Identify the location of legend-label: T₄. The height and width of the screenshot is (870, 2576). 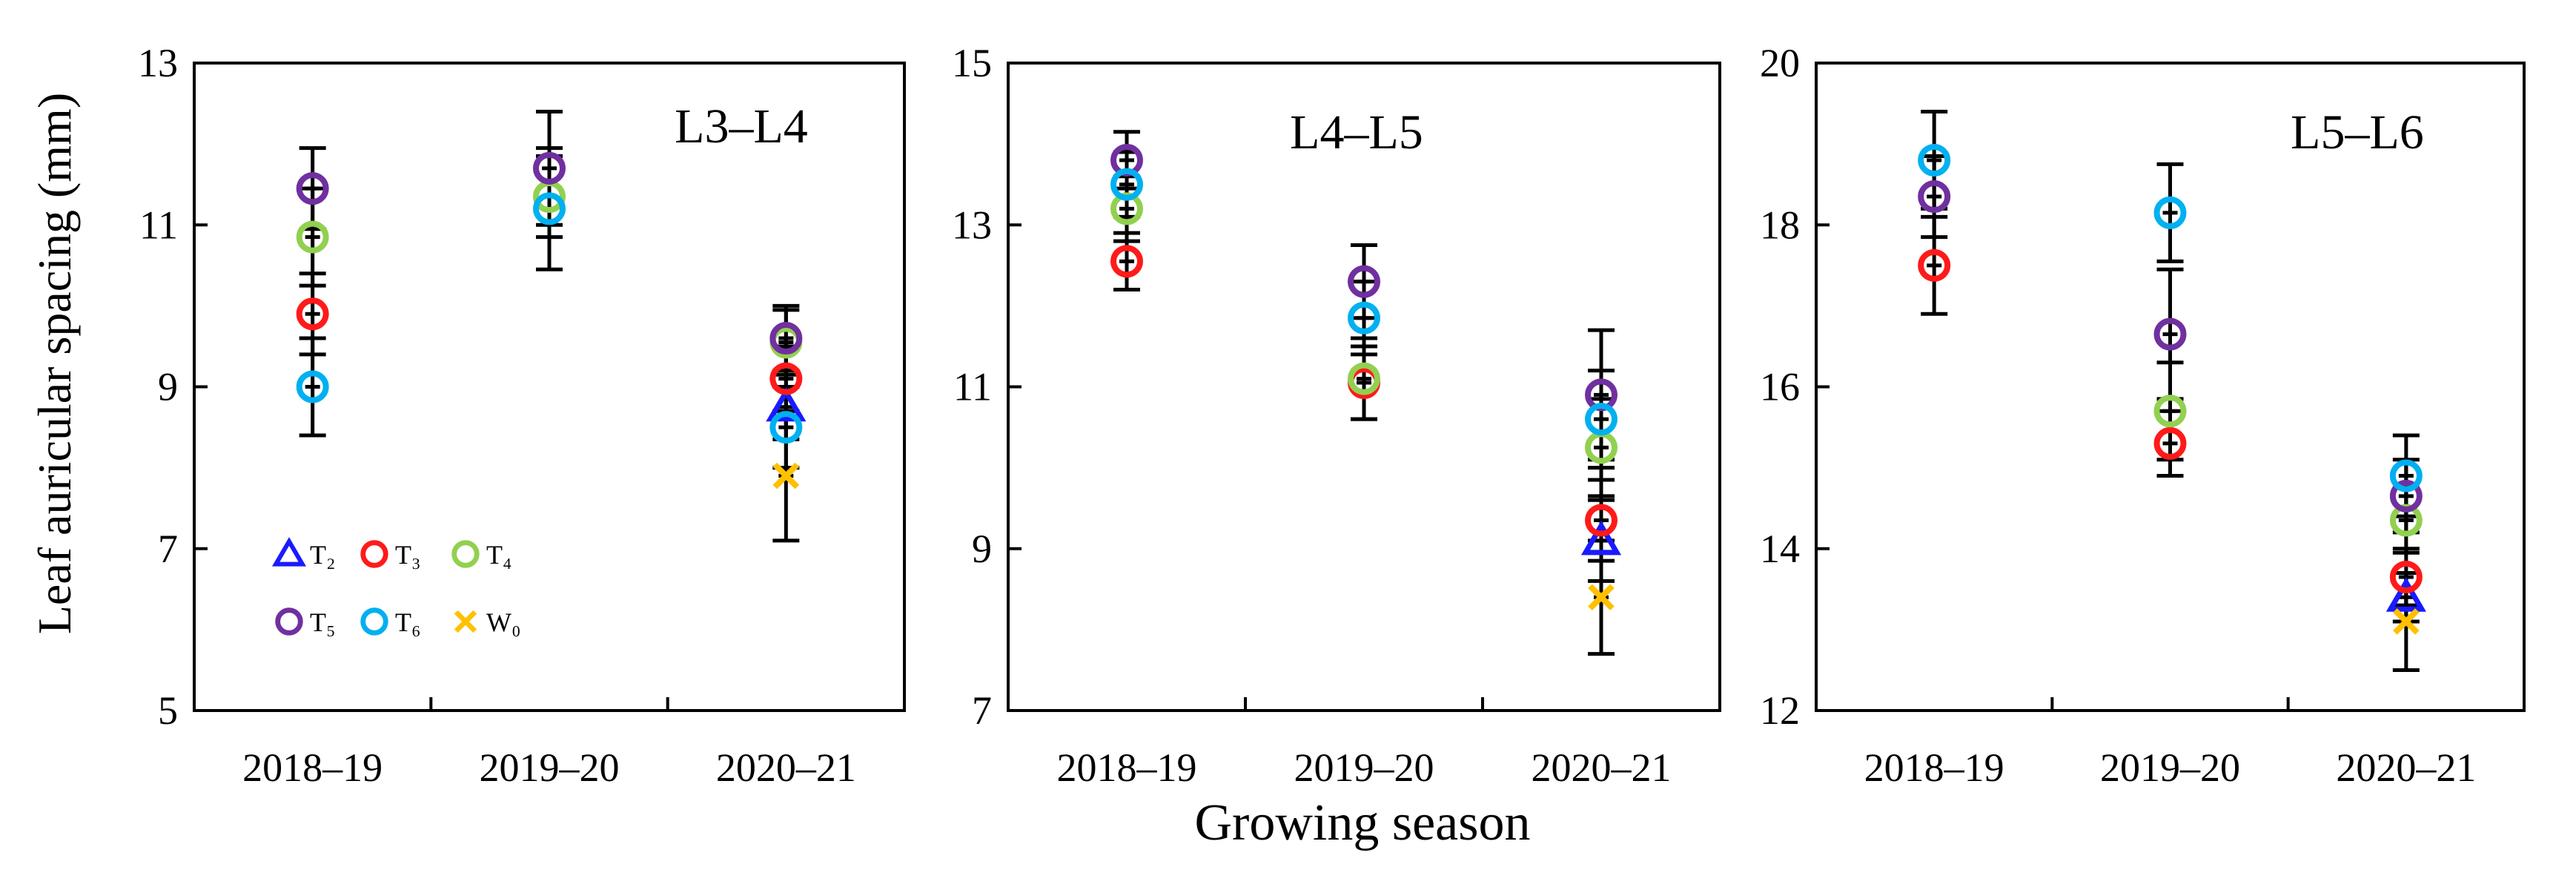
(499, 555).